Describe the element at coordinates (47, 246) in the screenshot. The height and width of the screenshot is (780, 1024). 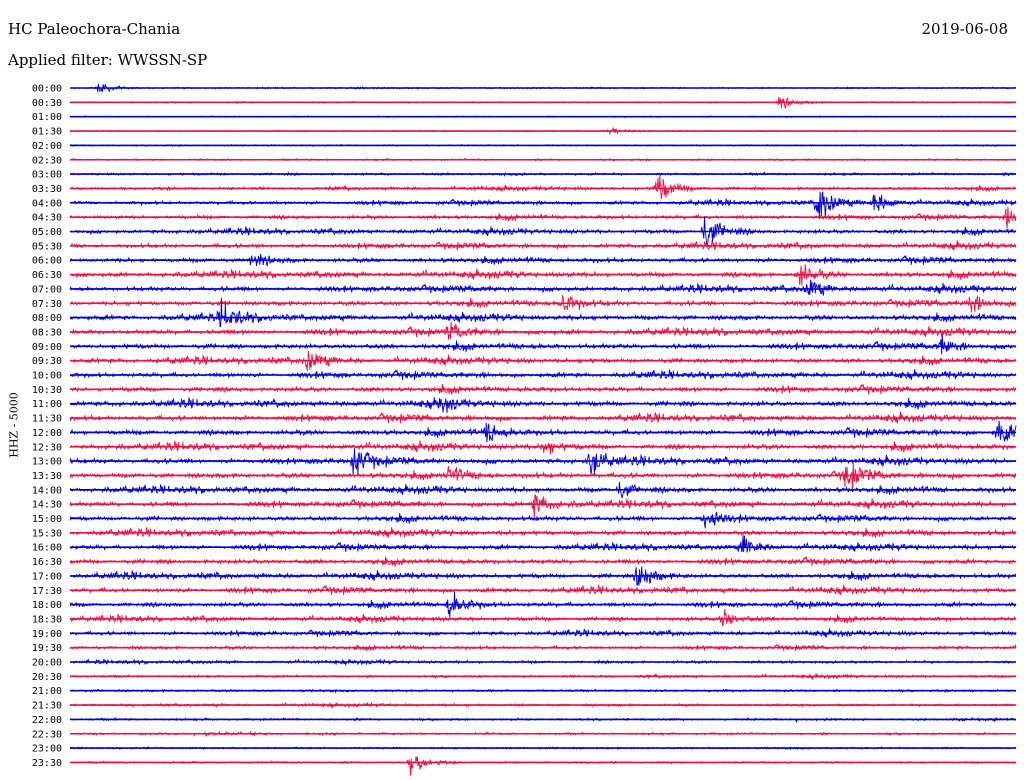
I see `row-time-label: 05:30` at that location.